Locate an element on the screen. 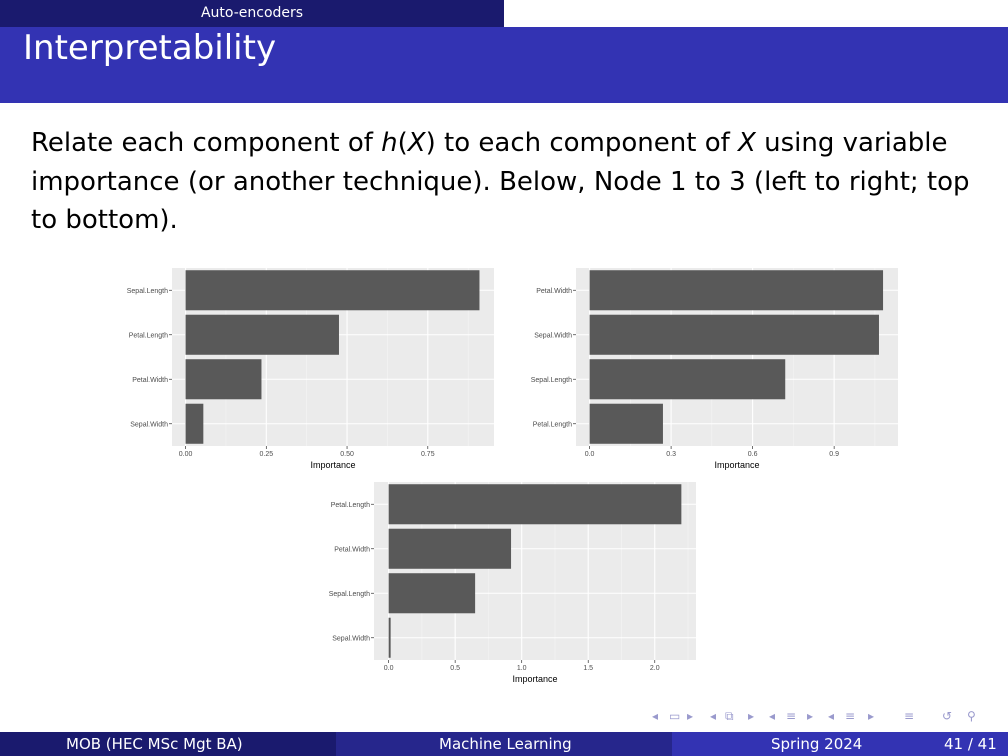  nav-prev-slide-icon: ◂ is located at coordinates (831, 716).